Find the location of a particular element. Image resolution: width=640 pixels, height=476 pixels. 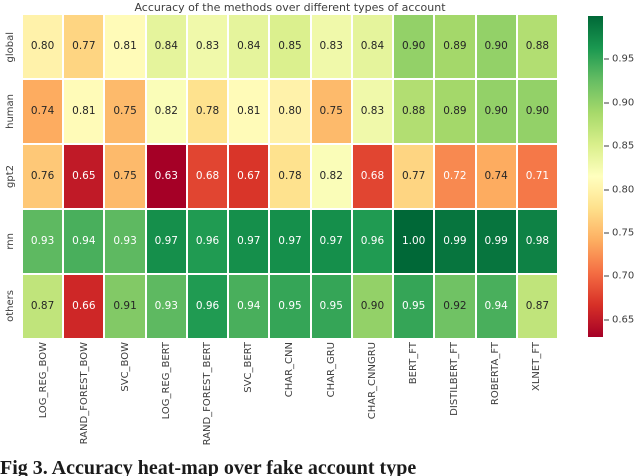

colorbar-tick: 0.95 is located at coordinates (619, 59).